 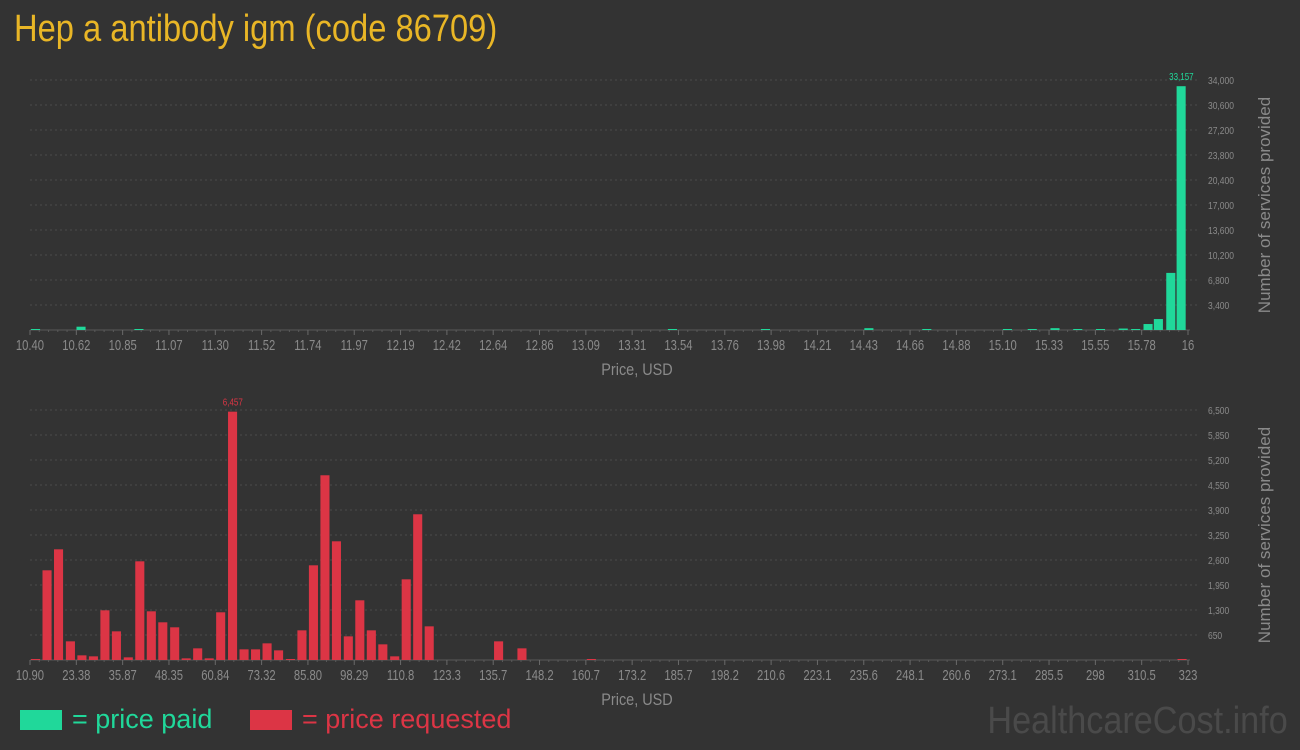 I want to click on y-tick-label: 4,550, so click(x=1218, y=485).